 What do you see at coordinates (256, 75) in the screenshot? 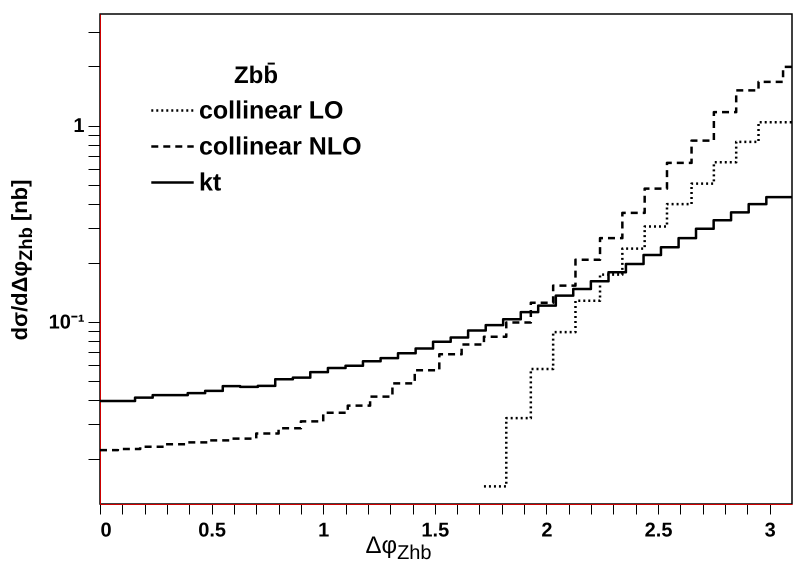
I see `legend-title: Zbb̄` at bounding box center [256, 75].